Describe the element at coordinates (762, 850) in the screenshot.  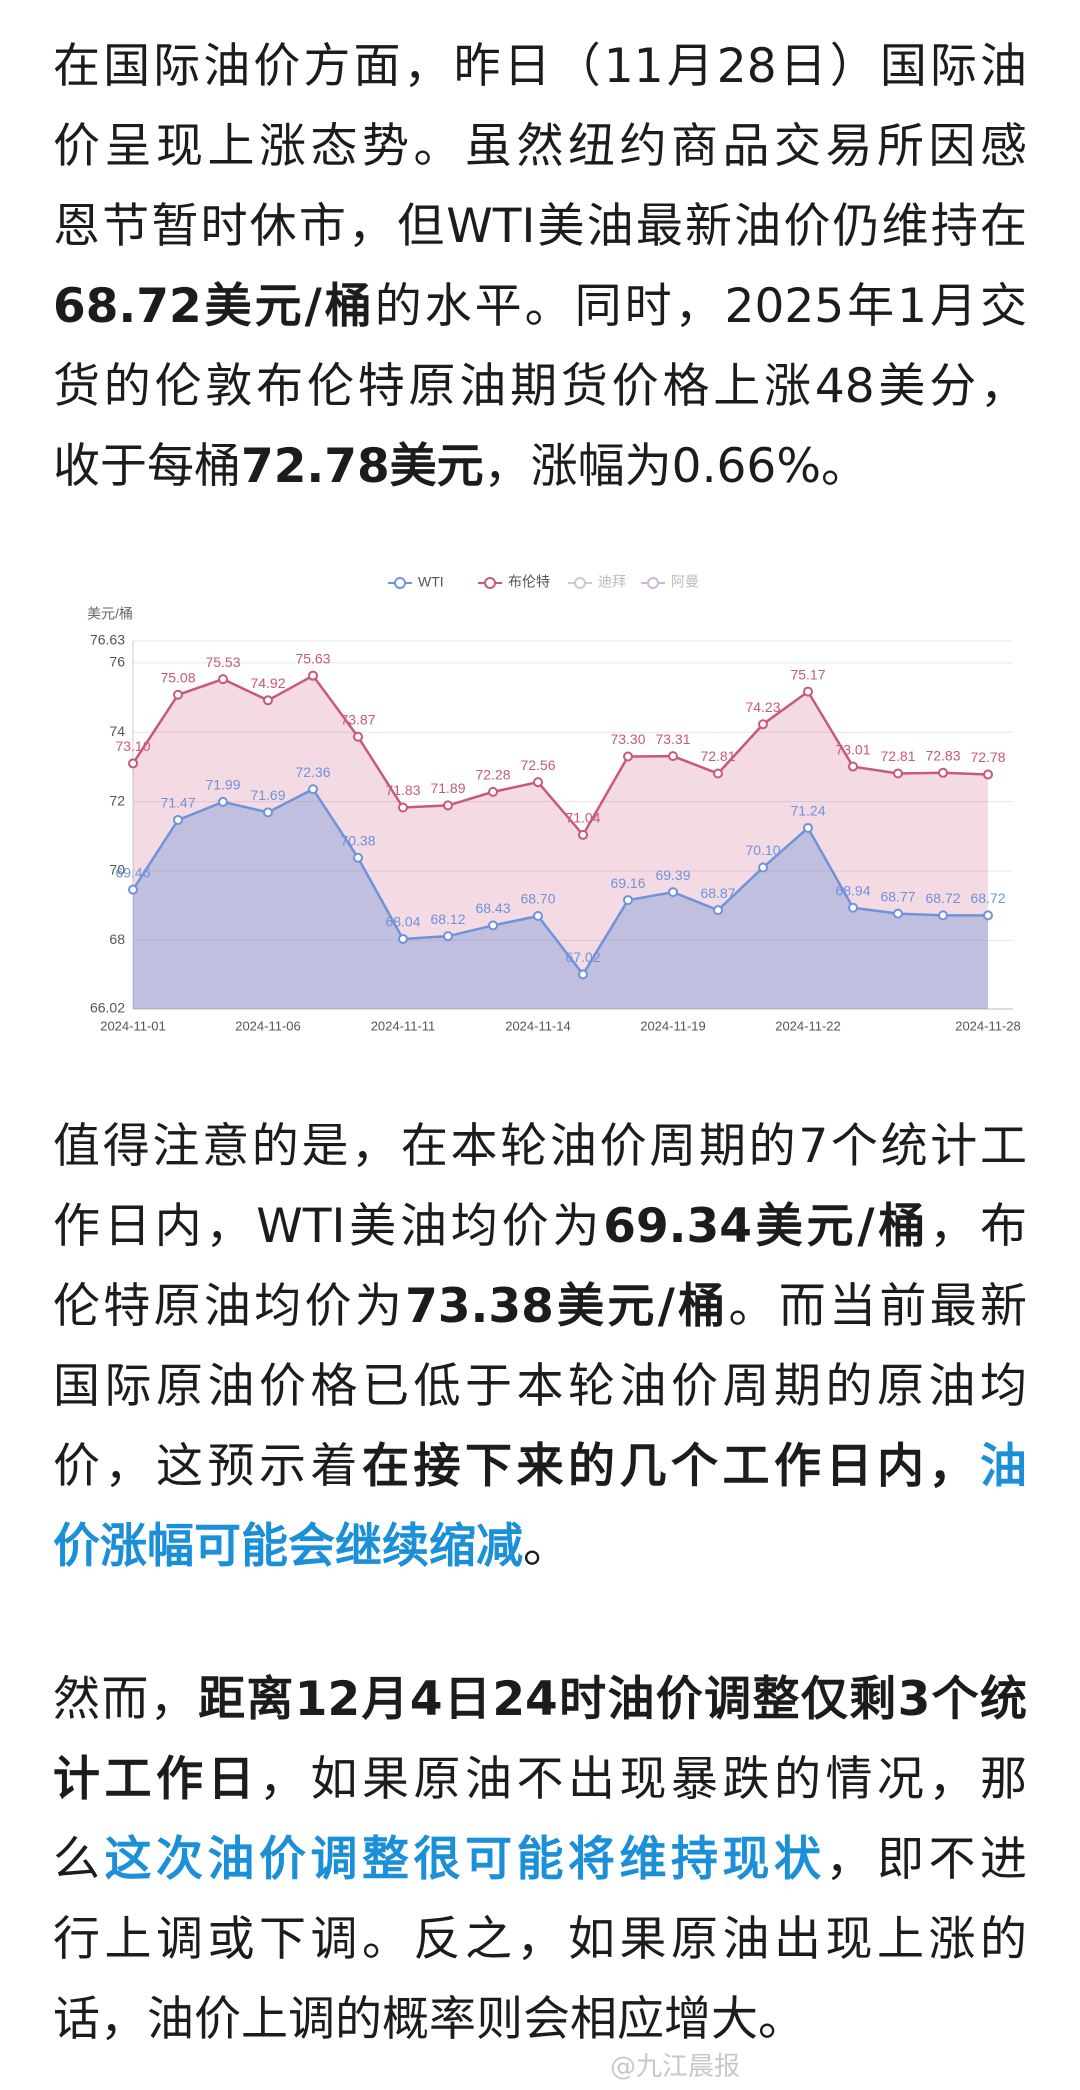
I see `data-label: 70.10` at that location.